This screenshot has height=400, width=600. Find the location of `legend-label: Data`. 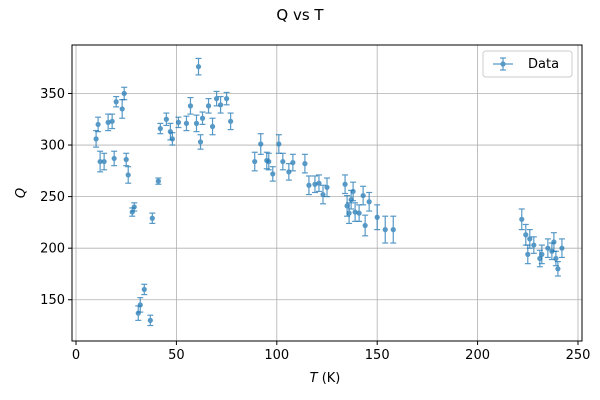

legend-label: Data is located at coordinates (543, 64).